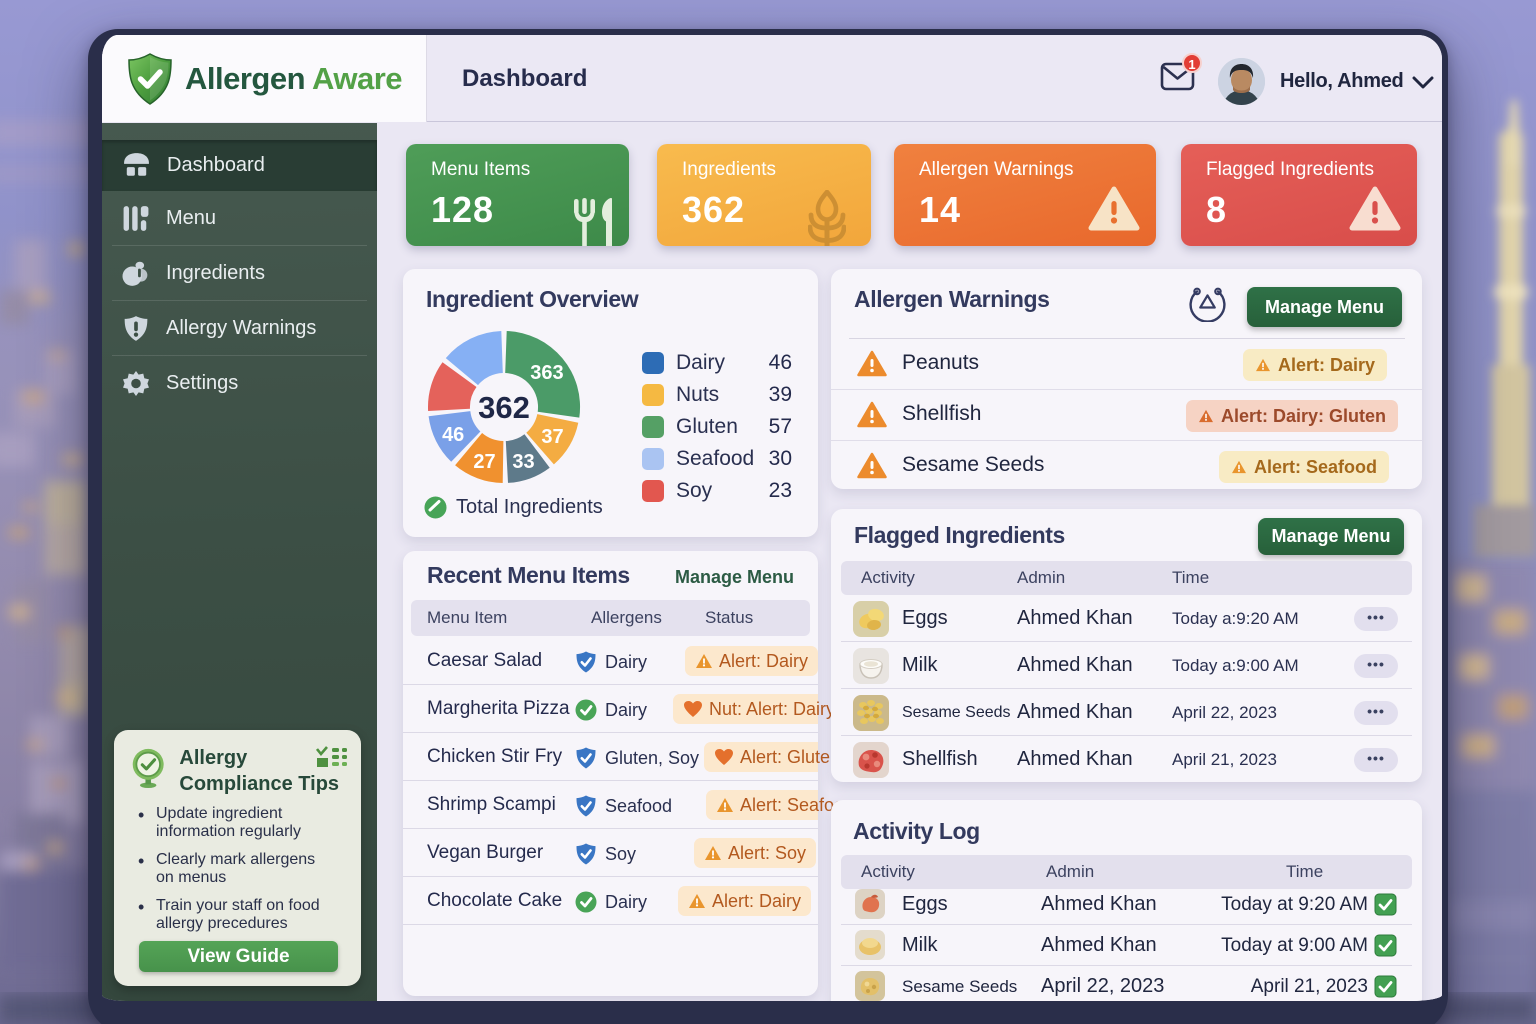 Image resolution: width=1536 pixels, height=1024 pixels. What do you see at coordinates (453, 435) in the screenshot?
I see `svg-text: 46` at bounding box center [453, 435].